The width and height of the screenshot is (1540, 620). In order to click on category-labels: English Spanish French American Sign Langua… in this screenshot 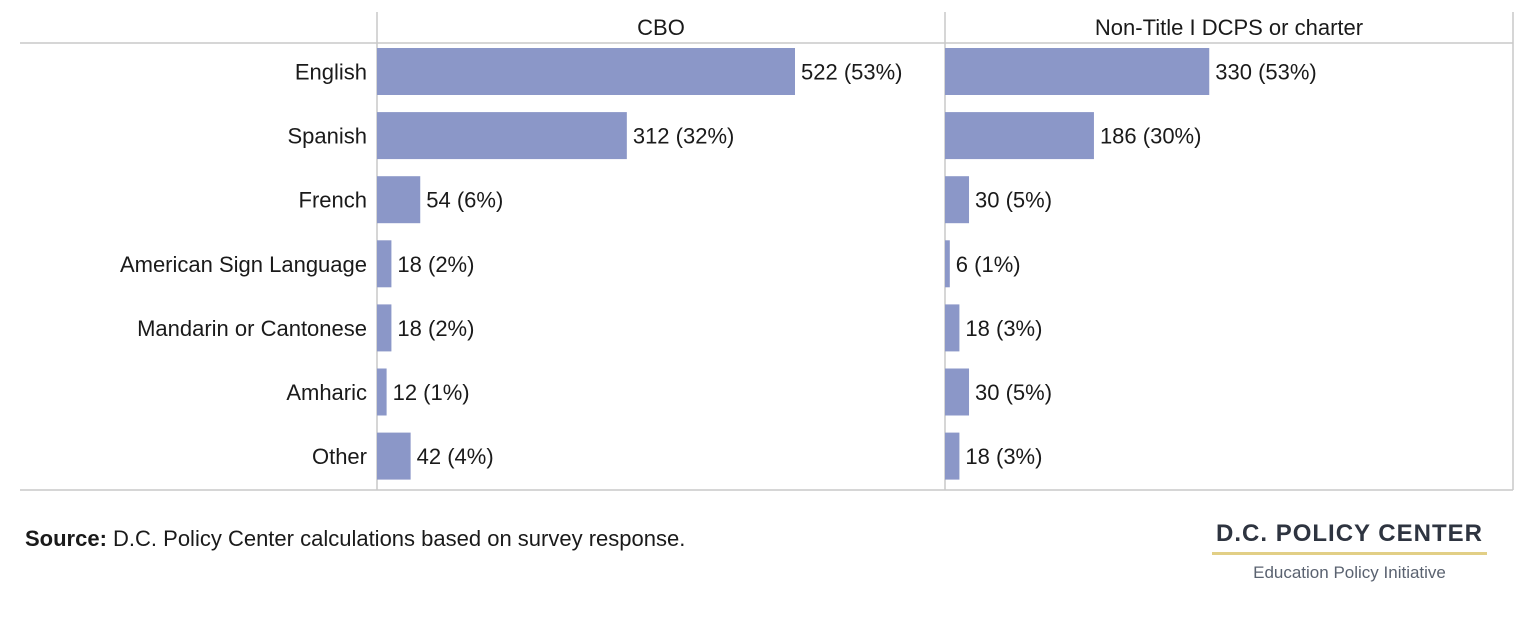, I will do `click(243, 265)`.